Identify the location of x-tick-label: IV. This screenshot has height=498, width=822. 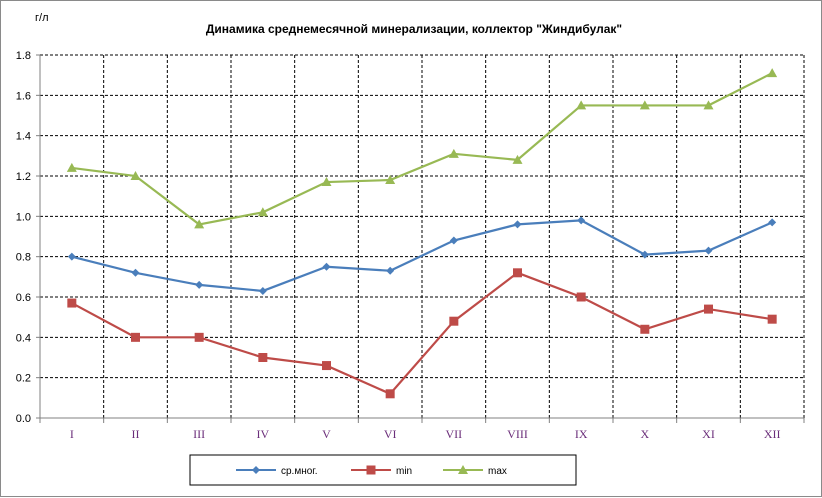
(262, 434).